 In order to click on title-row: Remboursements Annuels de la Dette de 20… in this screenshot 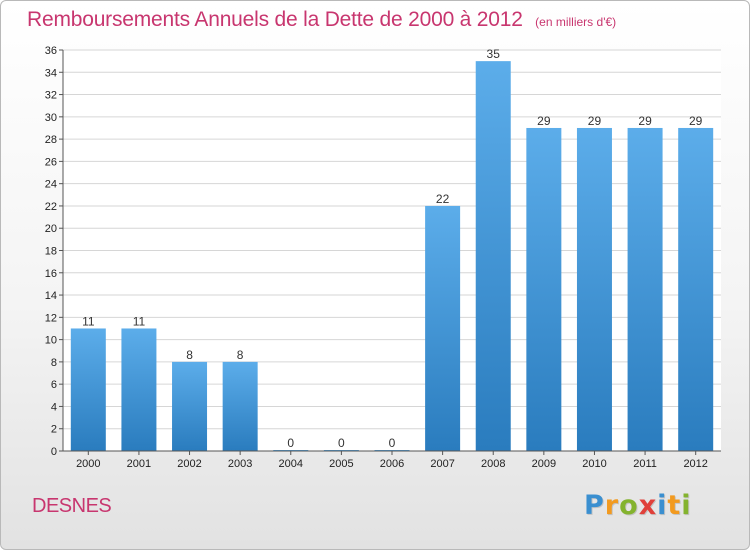, I will do `click(321, 20)`.